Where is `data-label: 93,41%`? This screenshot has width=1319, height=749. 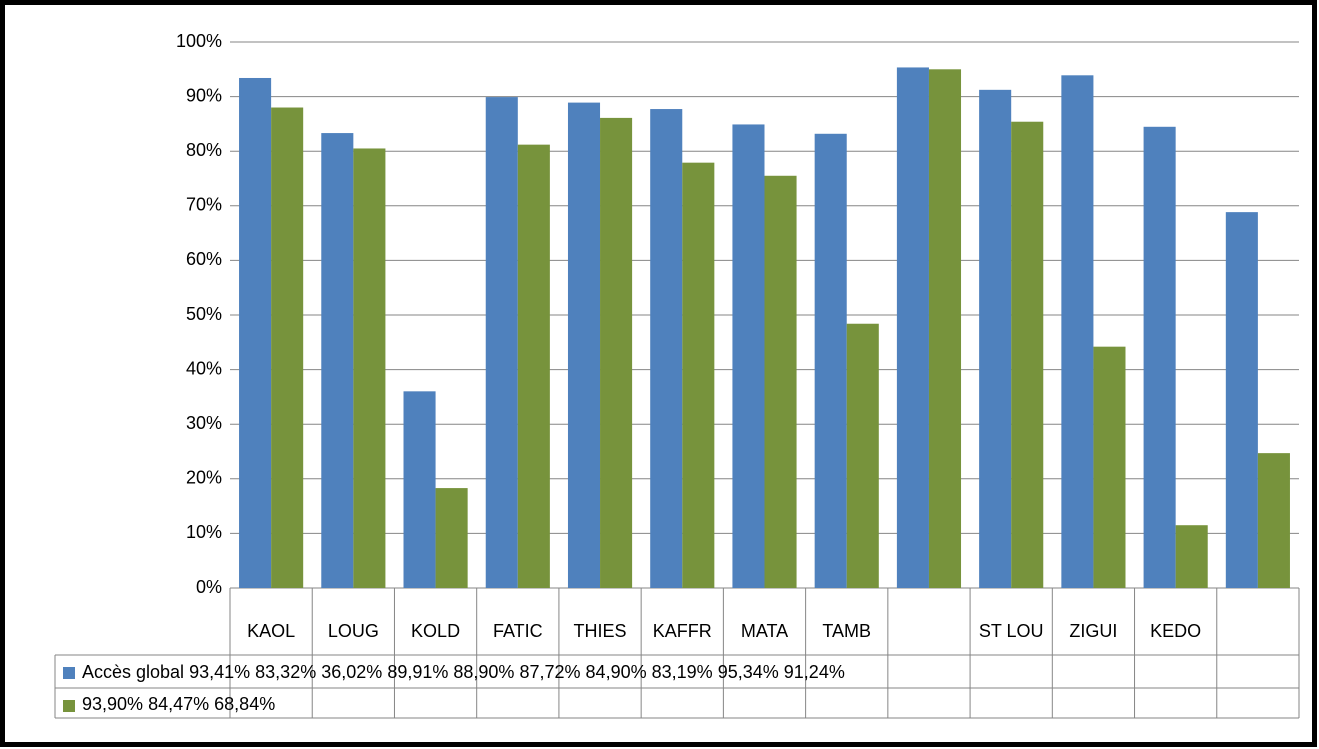 data-label: 93,41% is located at coordinates (219, 672).